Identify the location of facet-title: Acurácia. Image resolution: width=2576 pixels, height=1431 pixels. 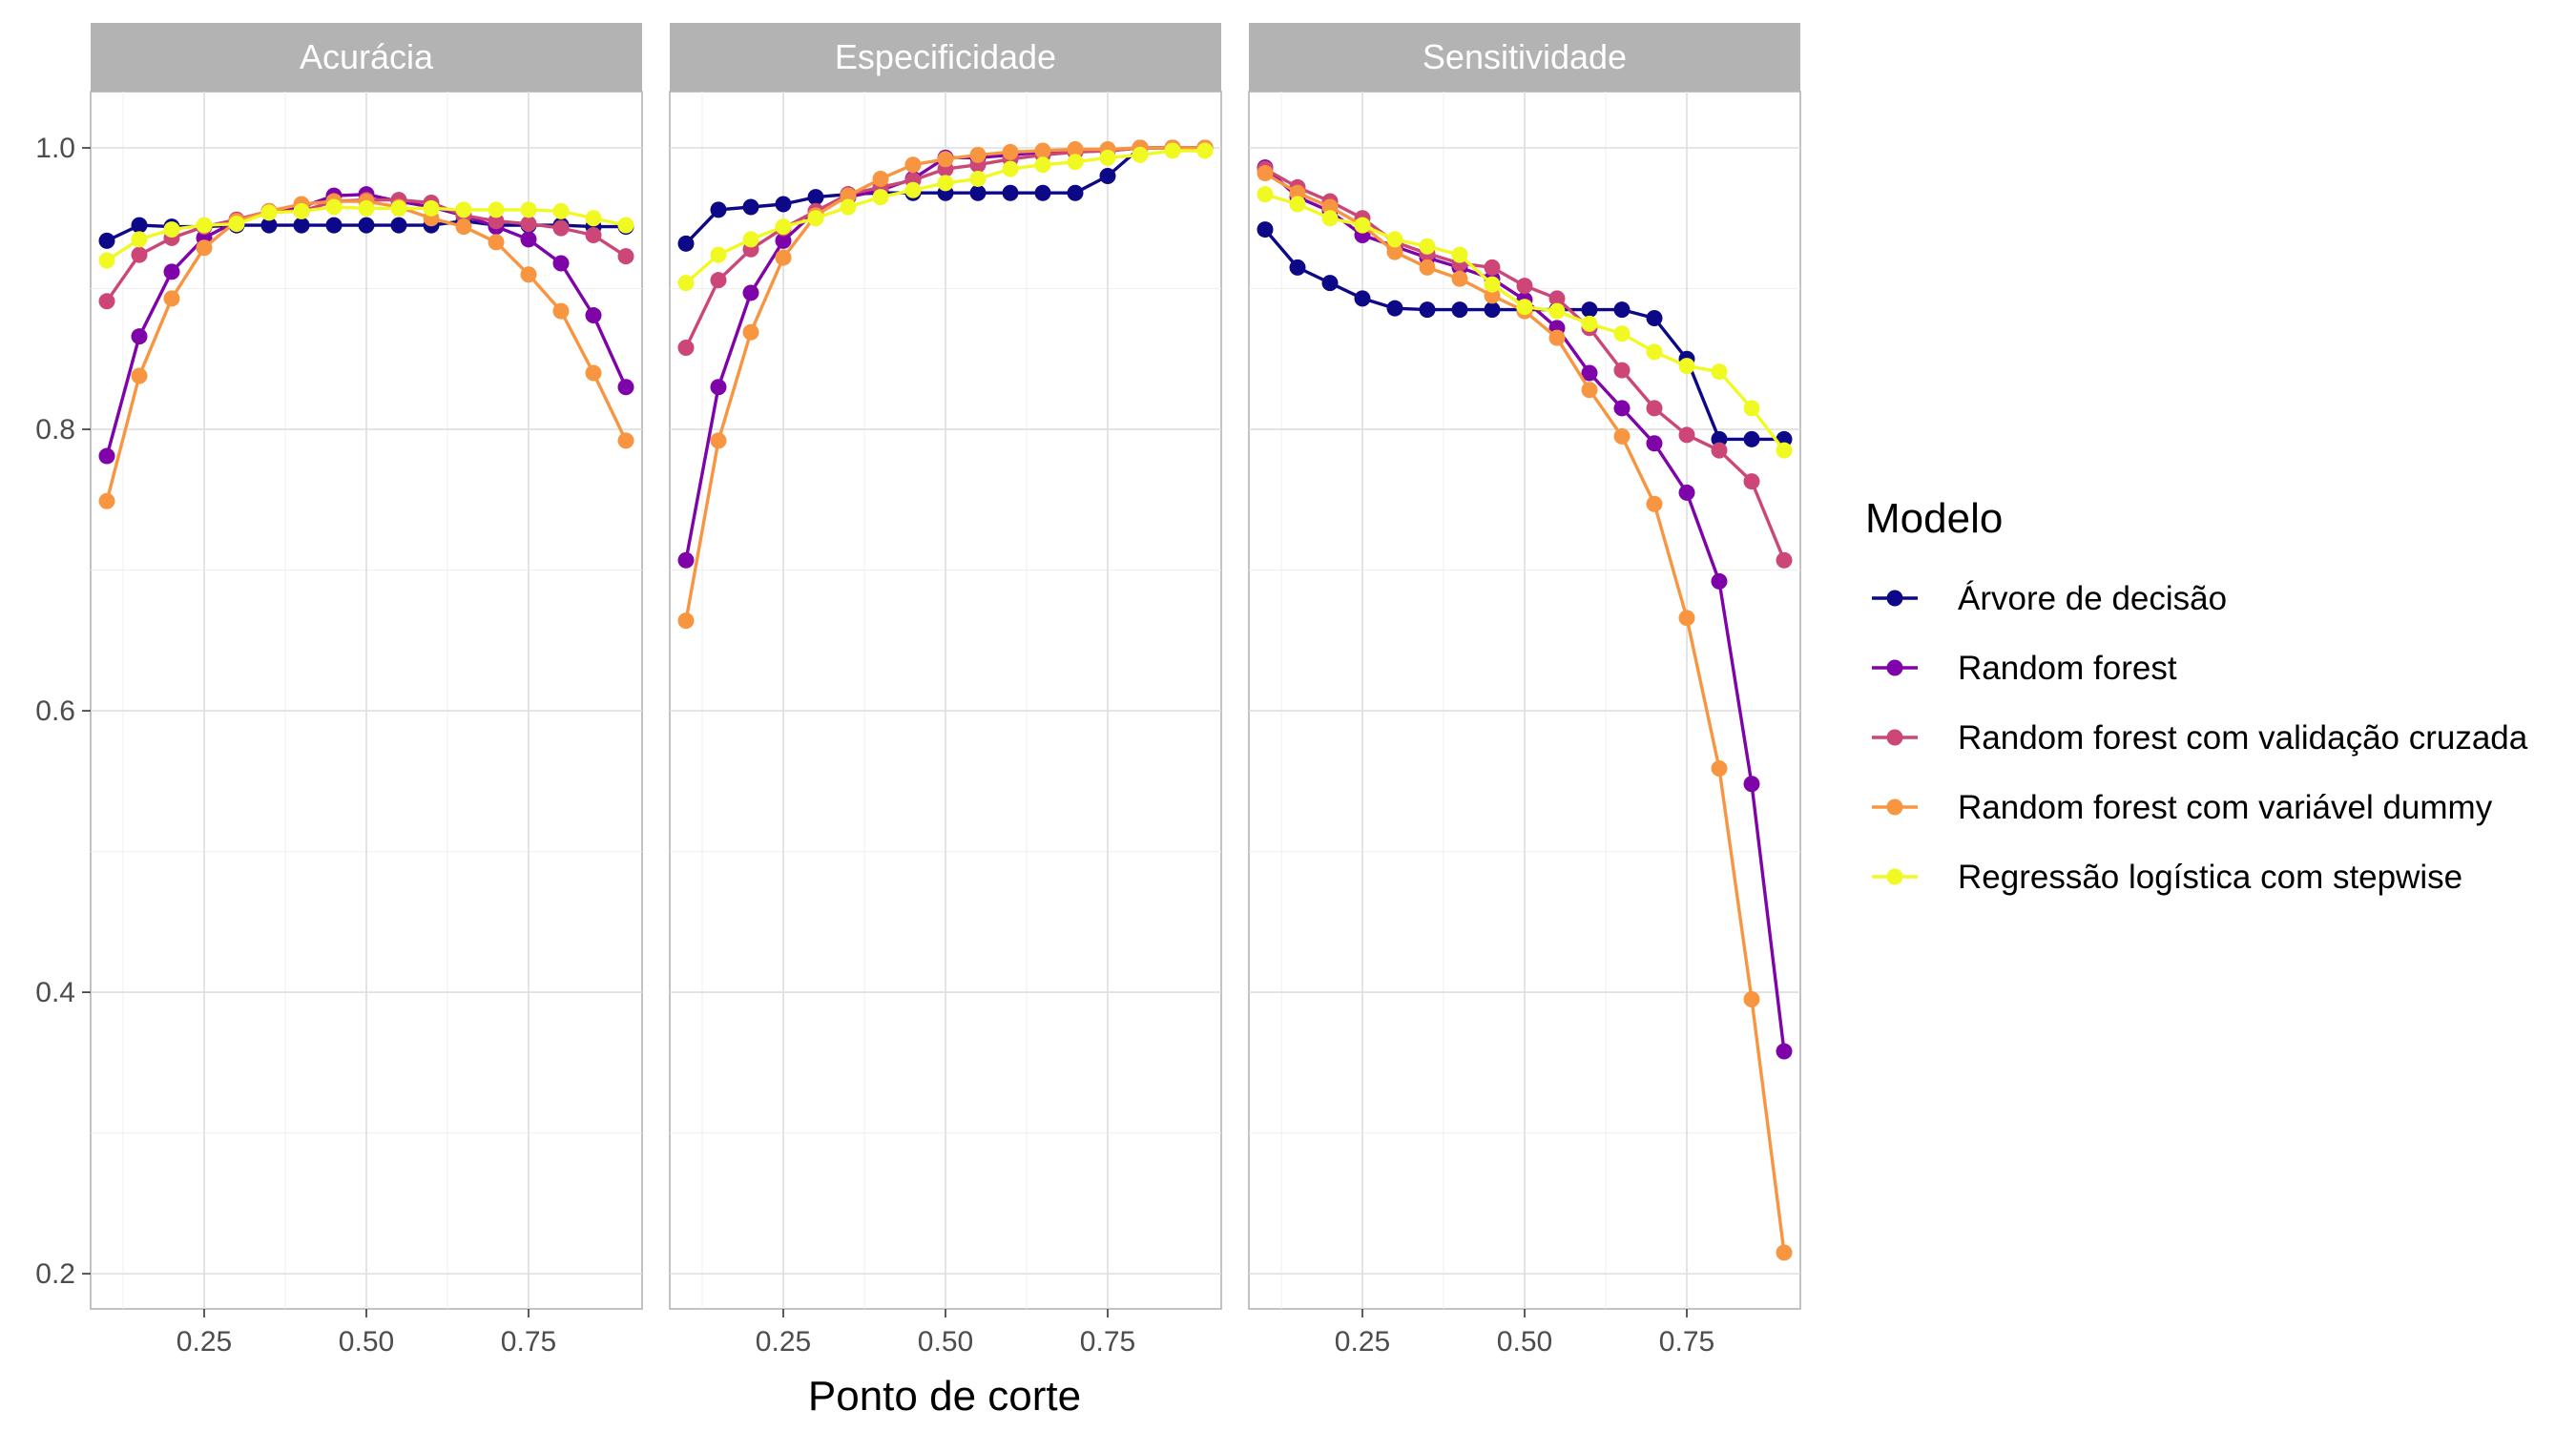
(367, 56).